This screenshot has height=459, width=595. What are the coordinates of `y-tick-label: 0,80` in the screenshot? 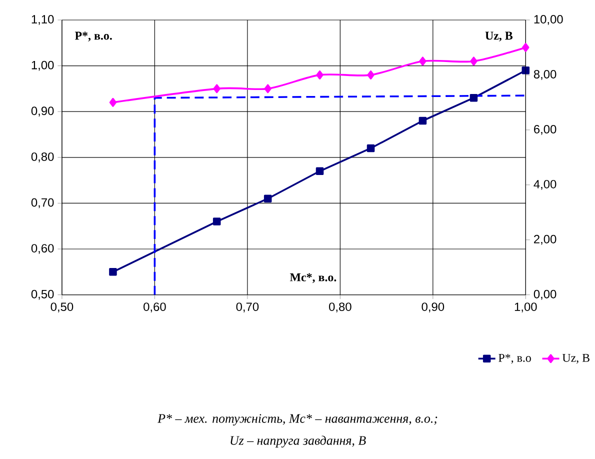 It's located at (42, 157).